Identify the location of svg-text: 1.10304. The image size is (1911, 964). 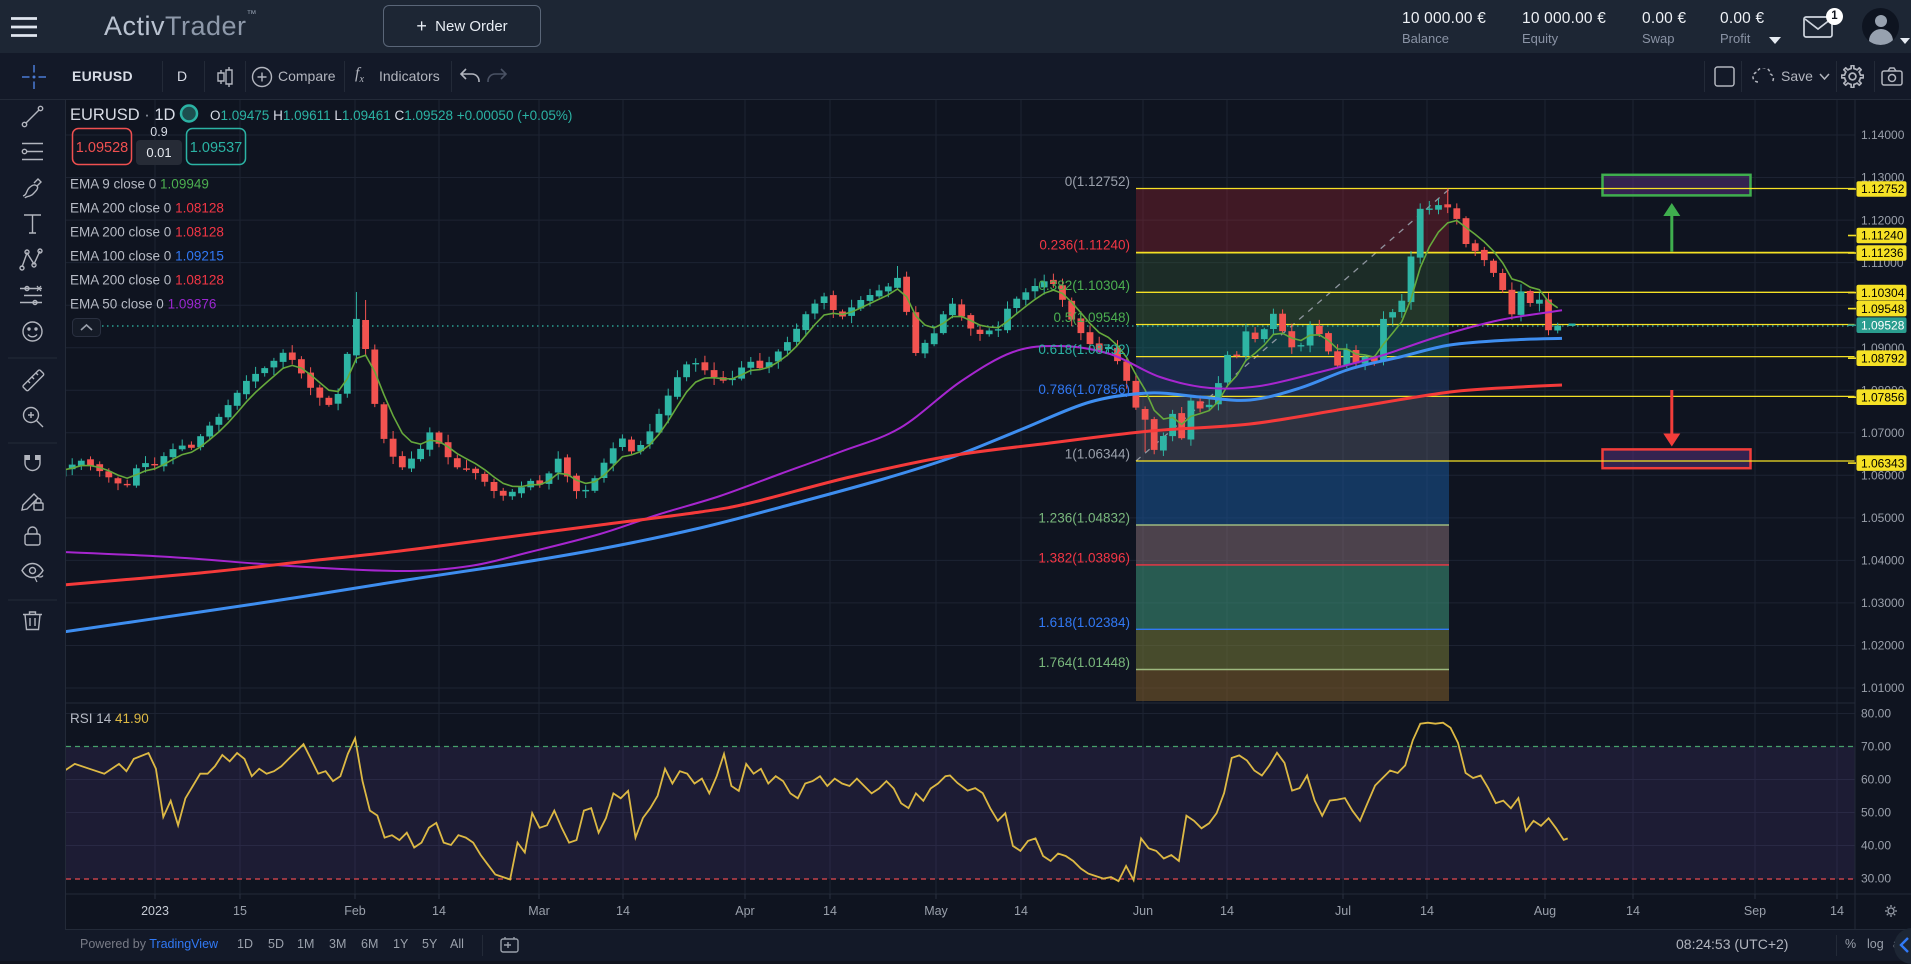
(1883, 293).